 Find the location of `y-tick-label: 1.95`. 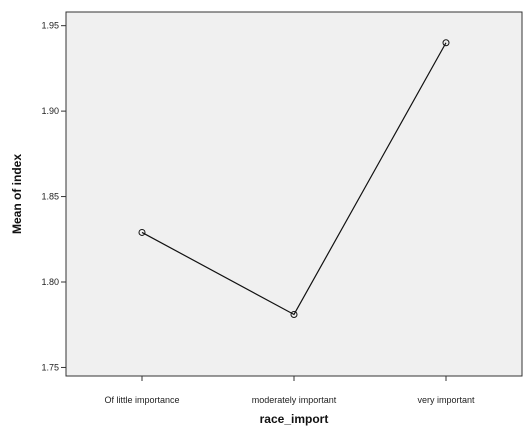

y-tick-label: 1.95 is located at coordinates (50, 26).